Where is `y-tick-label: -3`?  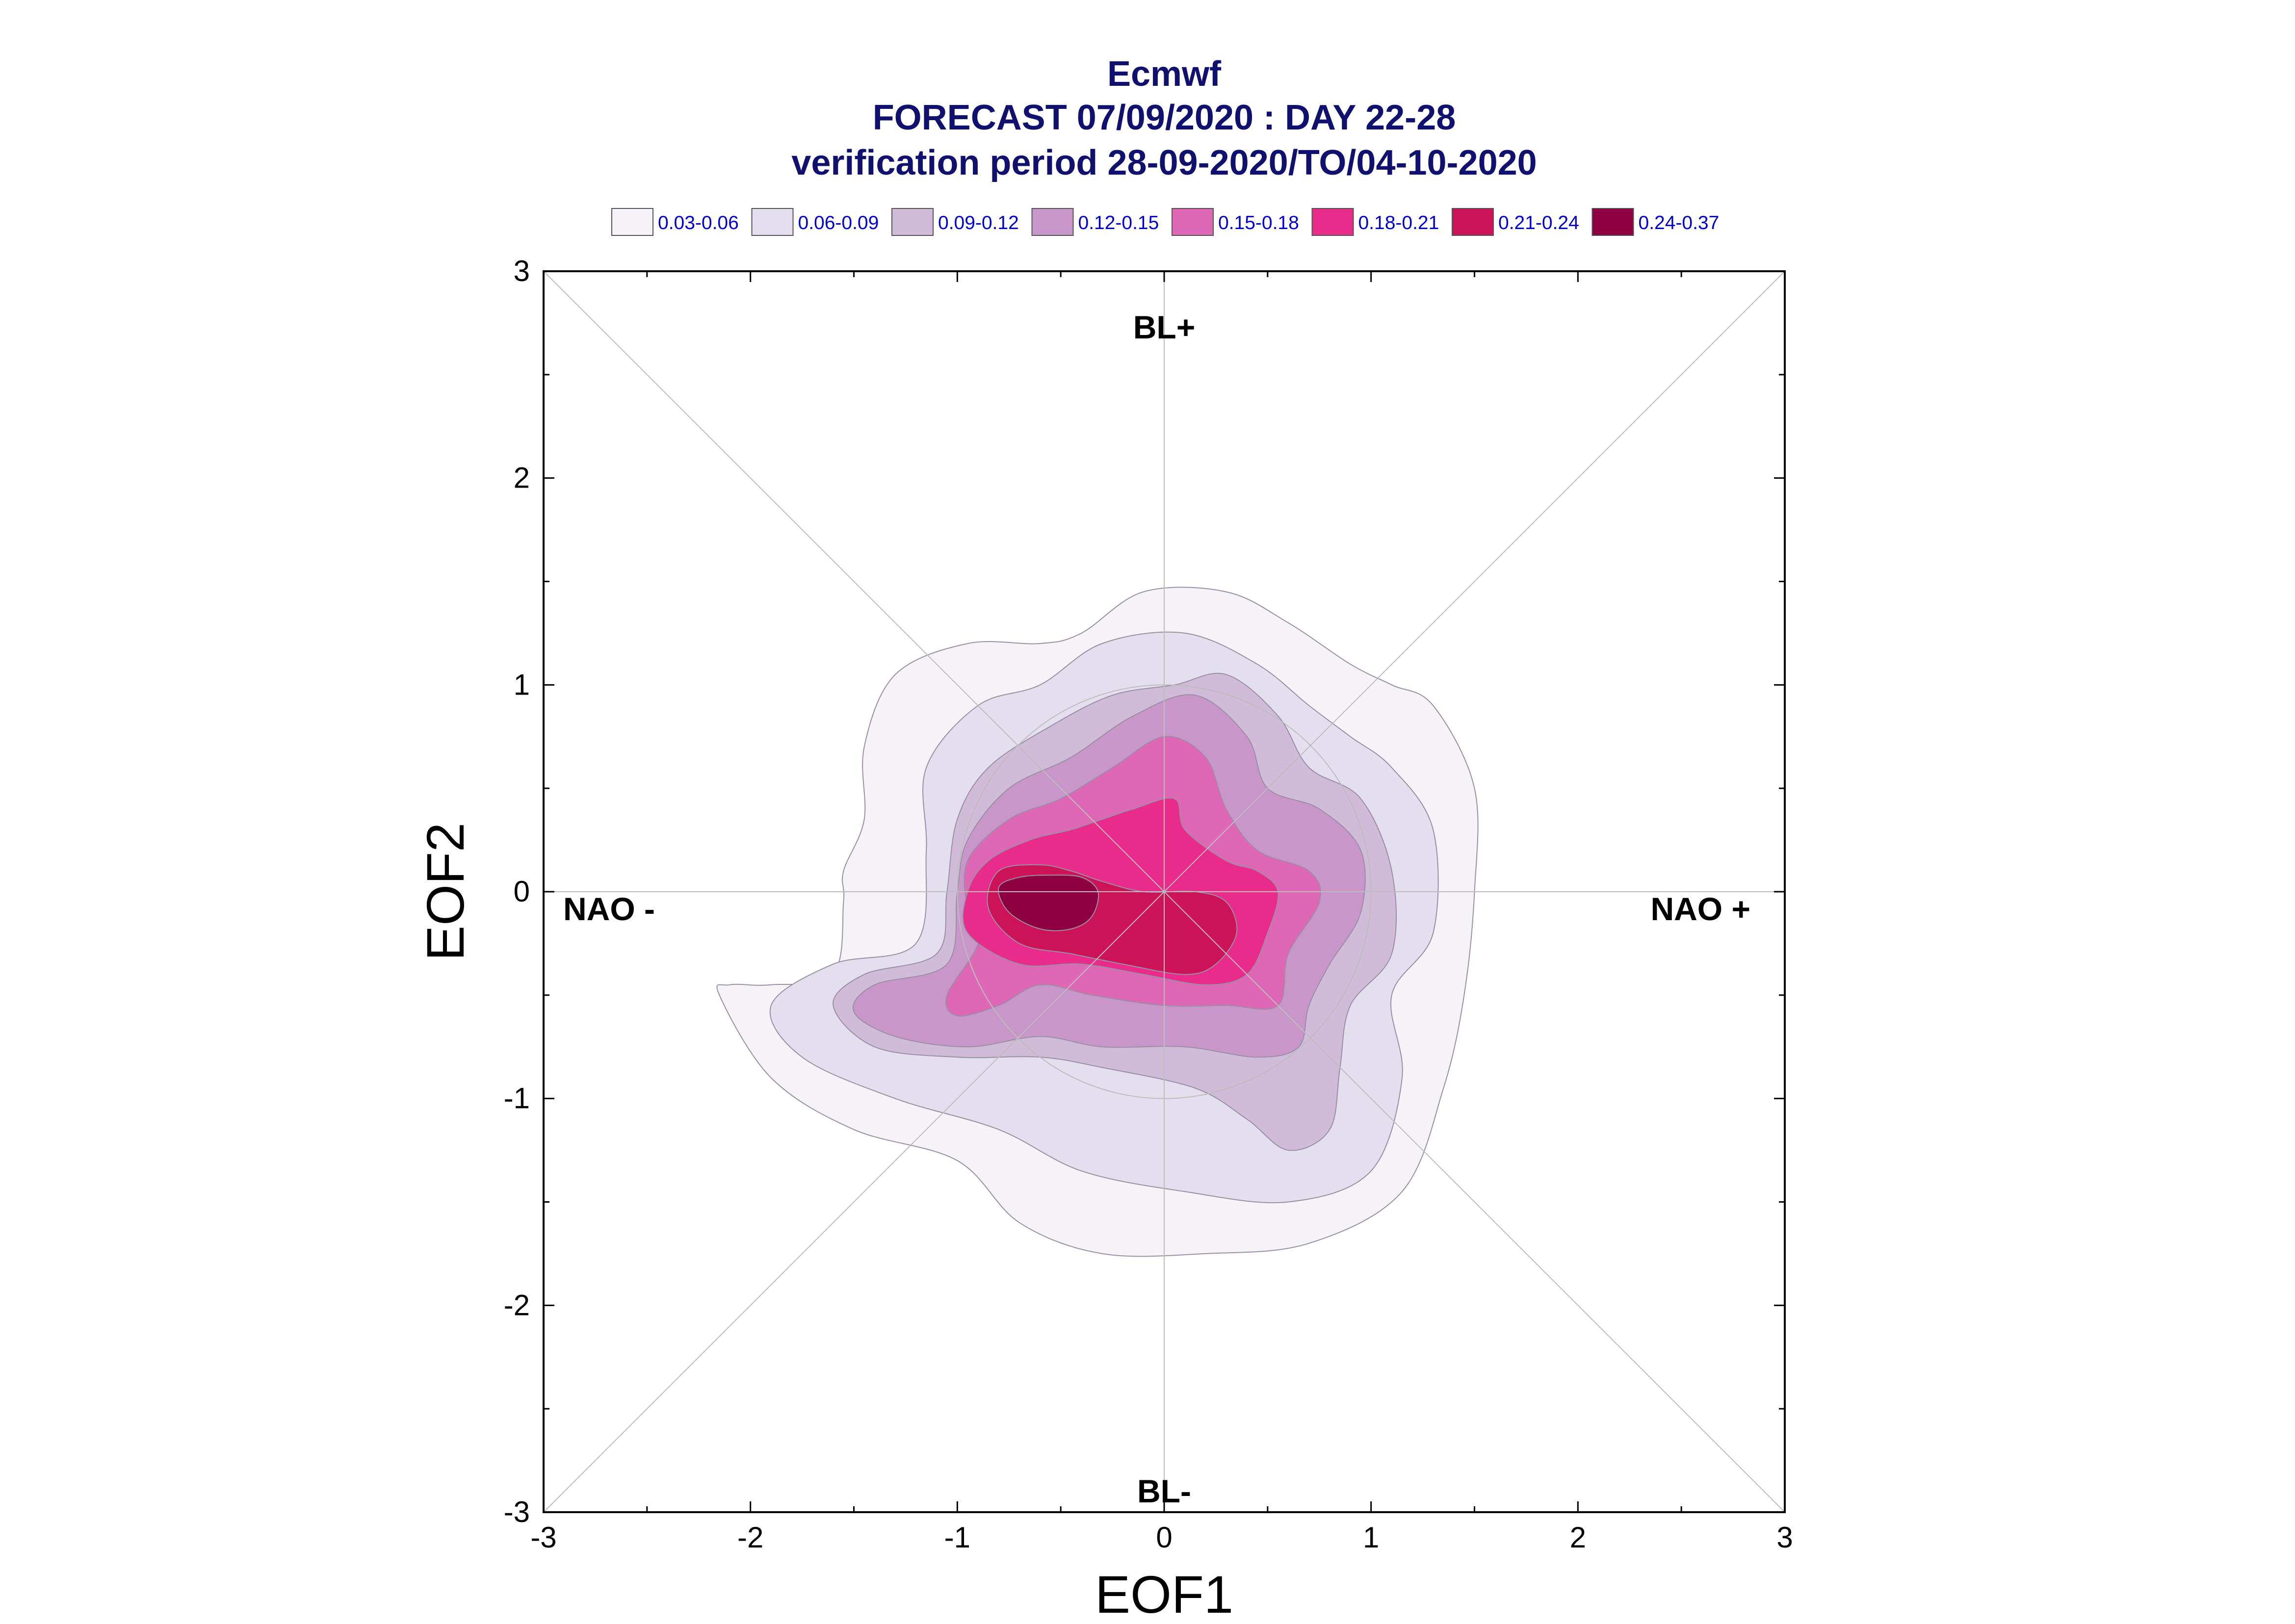 y-tick-label: -3 is located at coordinates (517, 1511).